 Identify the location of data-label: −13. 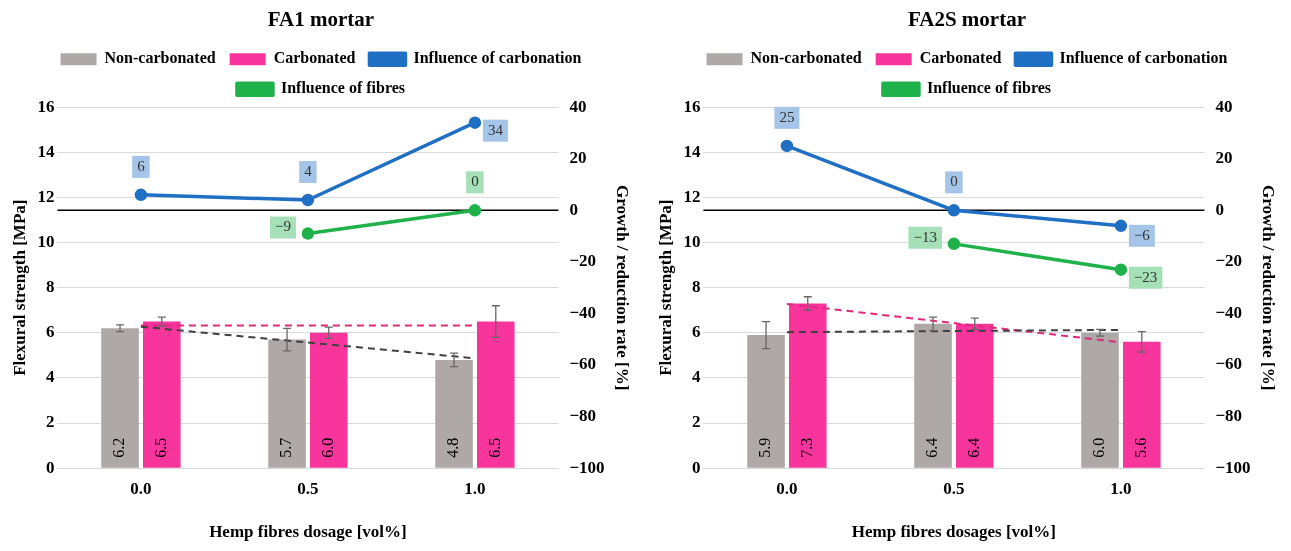
(925, 236).